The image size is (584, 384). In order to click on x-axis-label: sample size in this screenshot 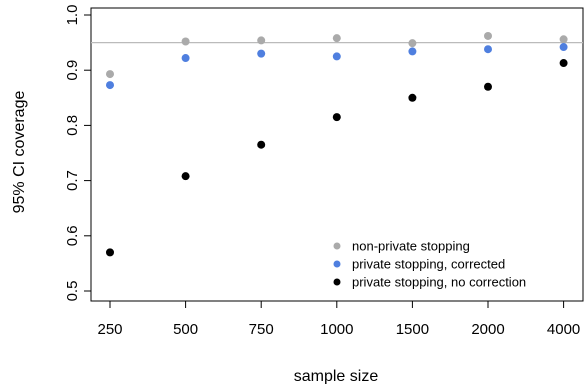, I will do `click(336, 376)`.